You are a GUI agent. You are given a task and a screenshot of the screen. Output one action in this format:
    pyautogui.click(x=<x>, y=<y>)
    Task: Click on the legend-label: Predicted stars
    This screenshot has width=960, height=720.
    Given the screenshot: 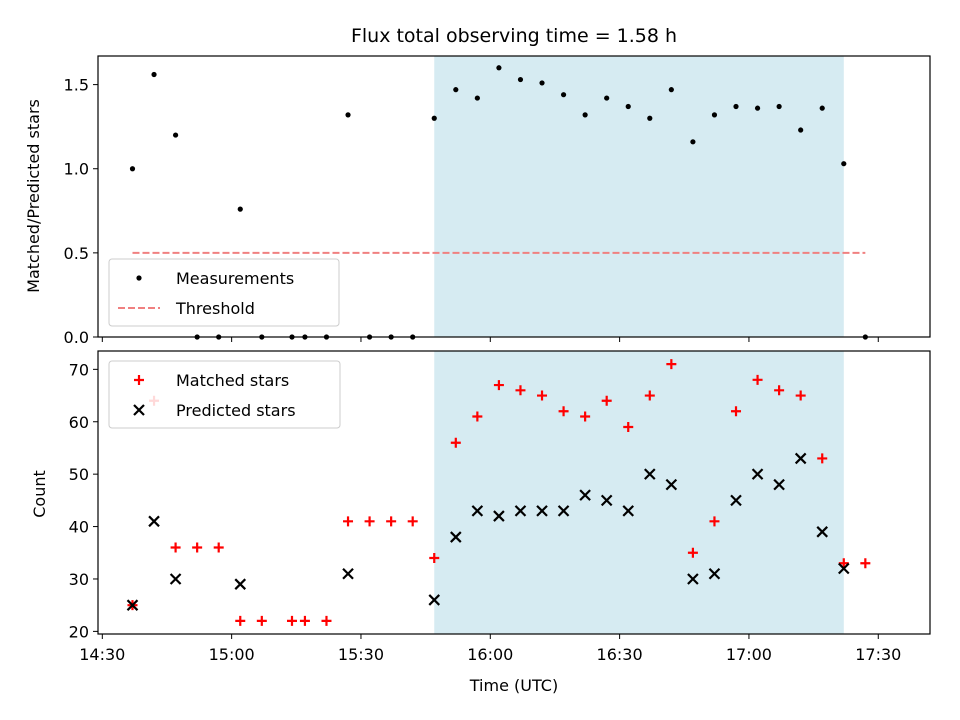 What is the action you would take?
    pyautogui.click(x=236, y=410)
    